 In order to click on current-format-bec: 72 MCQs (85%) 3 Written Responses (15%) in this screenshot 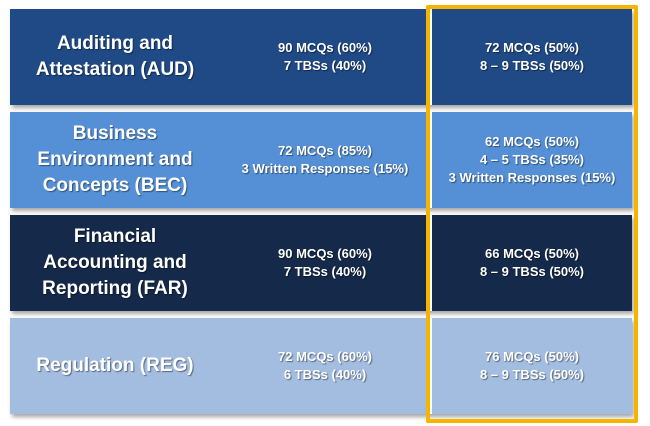, I will do `click(325, 159)`.